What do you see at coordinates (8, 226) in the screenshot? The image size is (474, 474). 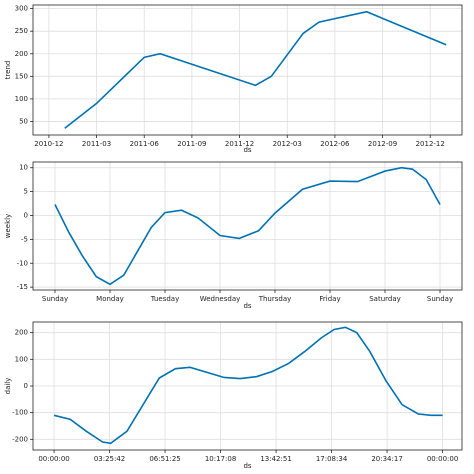 I see `y-axis-label: weekly` at bounding box center [8, 226].